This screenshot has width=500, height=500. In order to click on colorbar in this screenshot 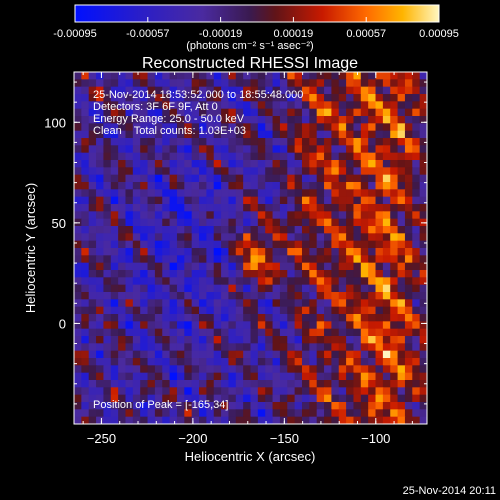, I will do `click(257, 13)`.